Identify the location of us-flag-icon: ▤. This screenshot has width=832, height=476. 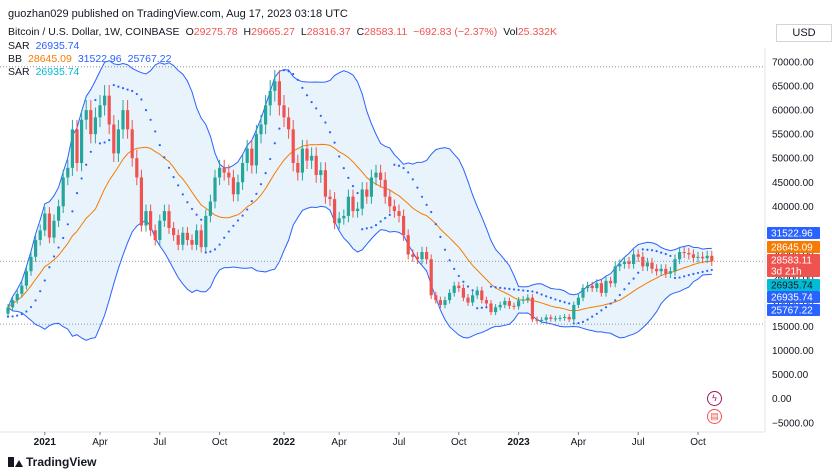
(714, 416).